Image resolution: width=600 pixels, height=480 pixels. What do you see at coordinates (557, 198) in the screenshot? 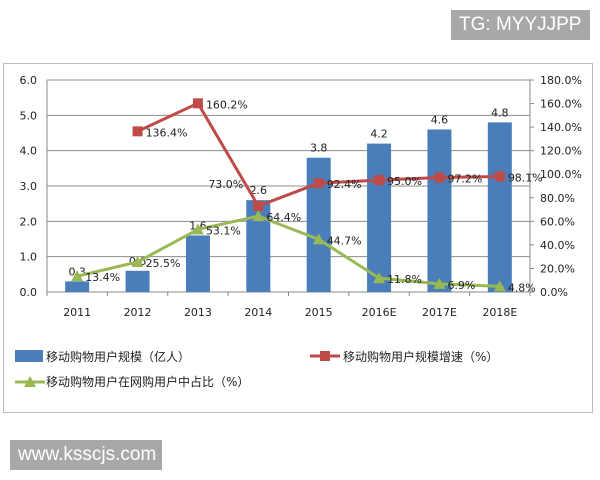
I see `y-right-tick: 80.0%` at bounding box center [557, 198].